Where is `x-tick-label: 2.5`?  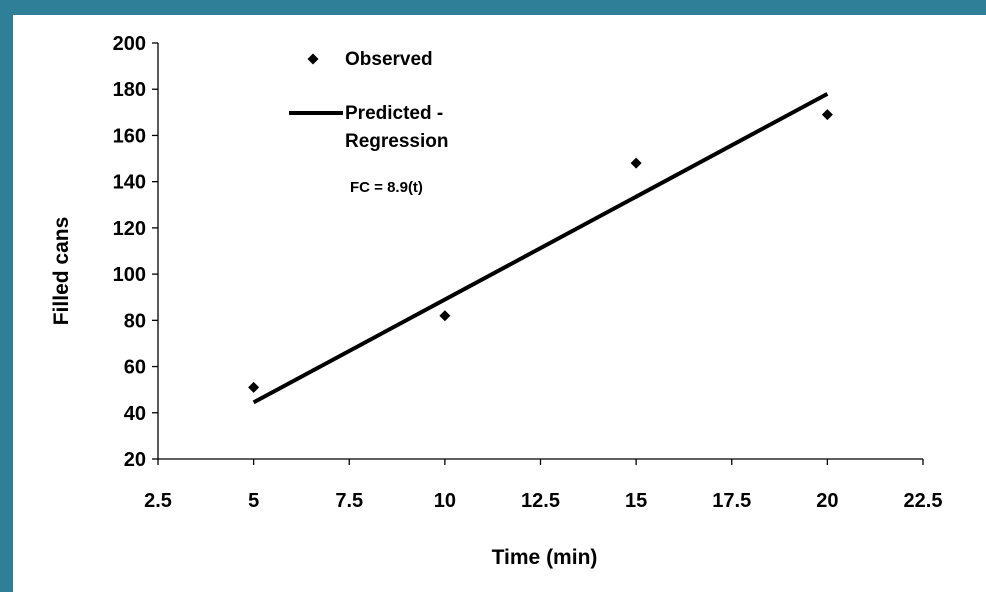 x-tick-label: 2.5 is located at coordinates (158, 501).